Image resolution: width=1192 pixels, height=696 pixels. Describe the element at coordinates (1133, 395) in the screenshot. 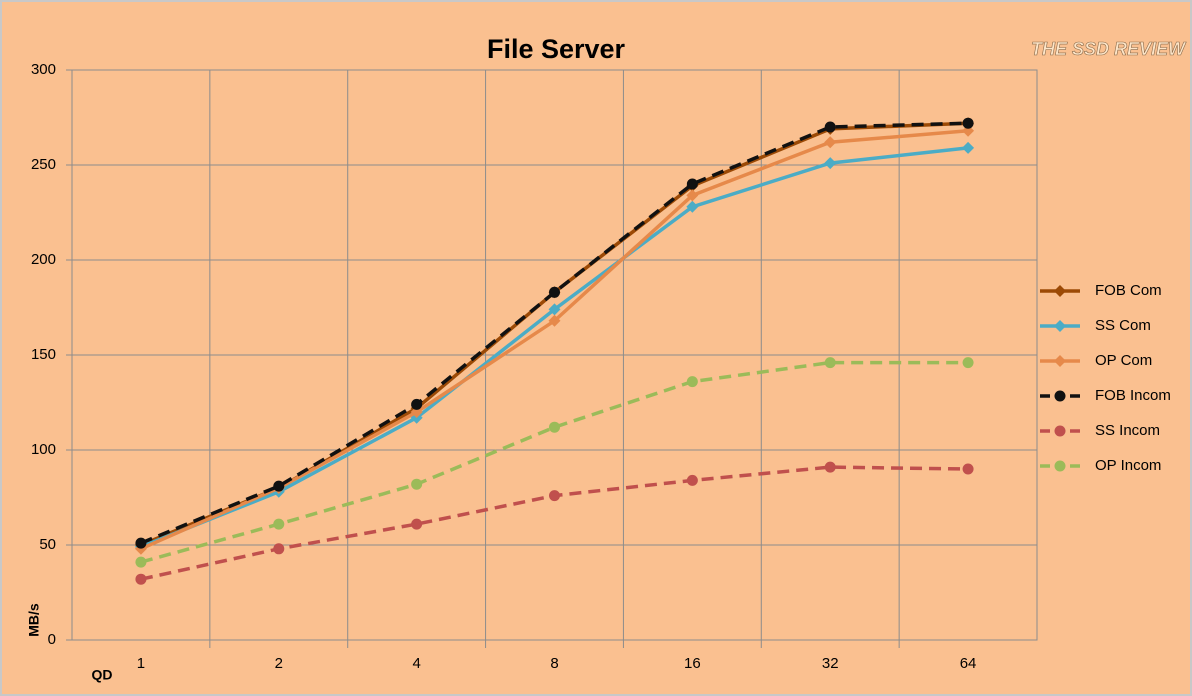

I see `legend-label: FOB Incom` at that location.